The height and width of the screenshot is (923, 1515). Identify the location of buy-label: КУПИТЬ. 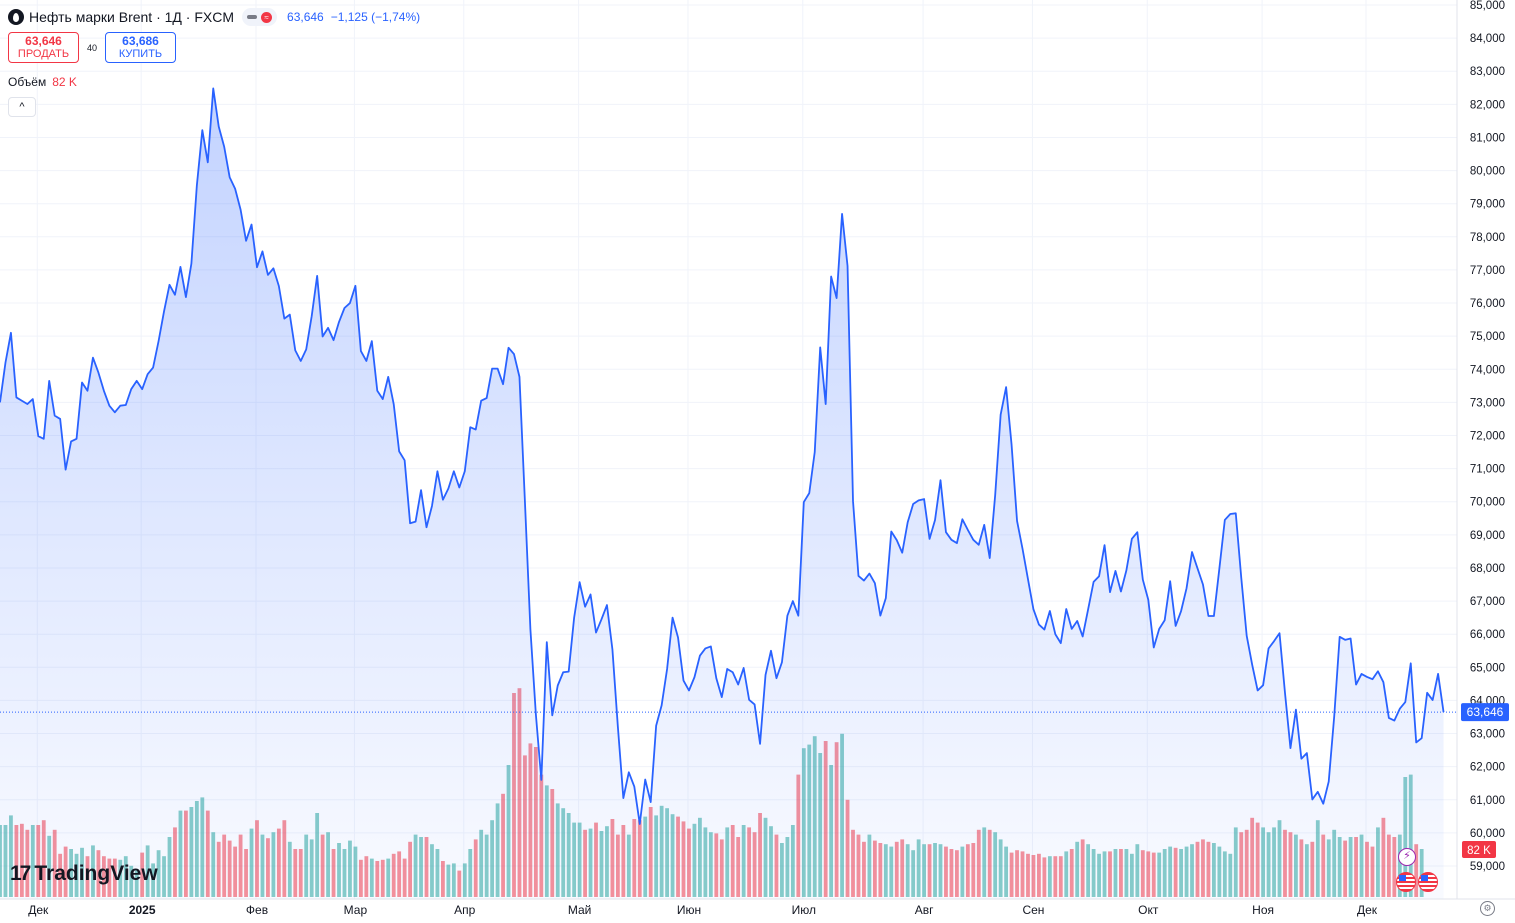
(140, 53).